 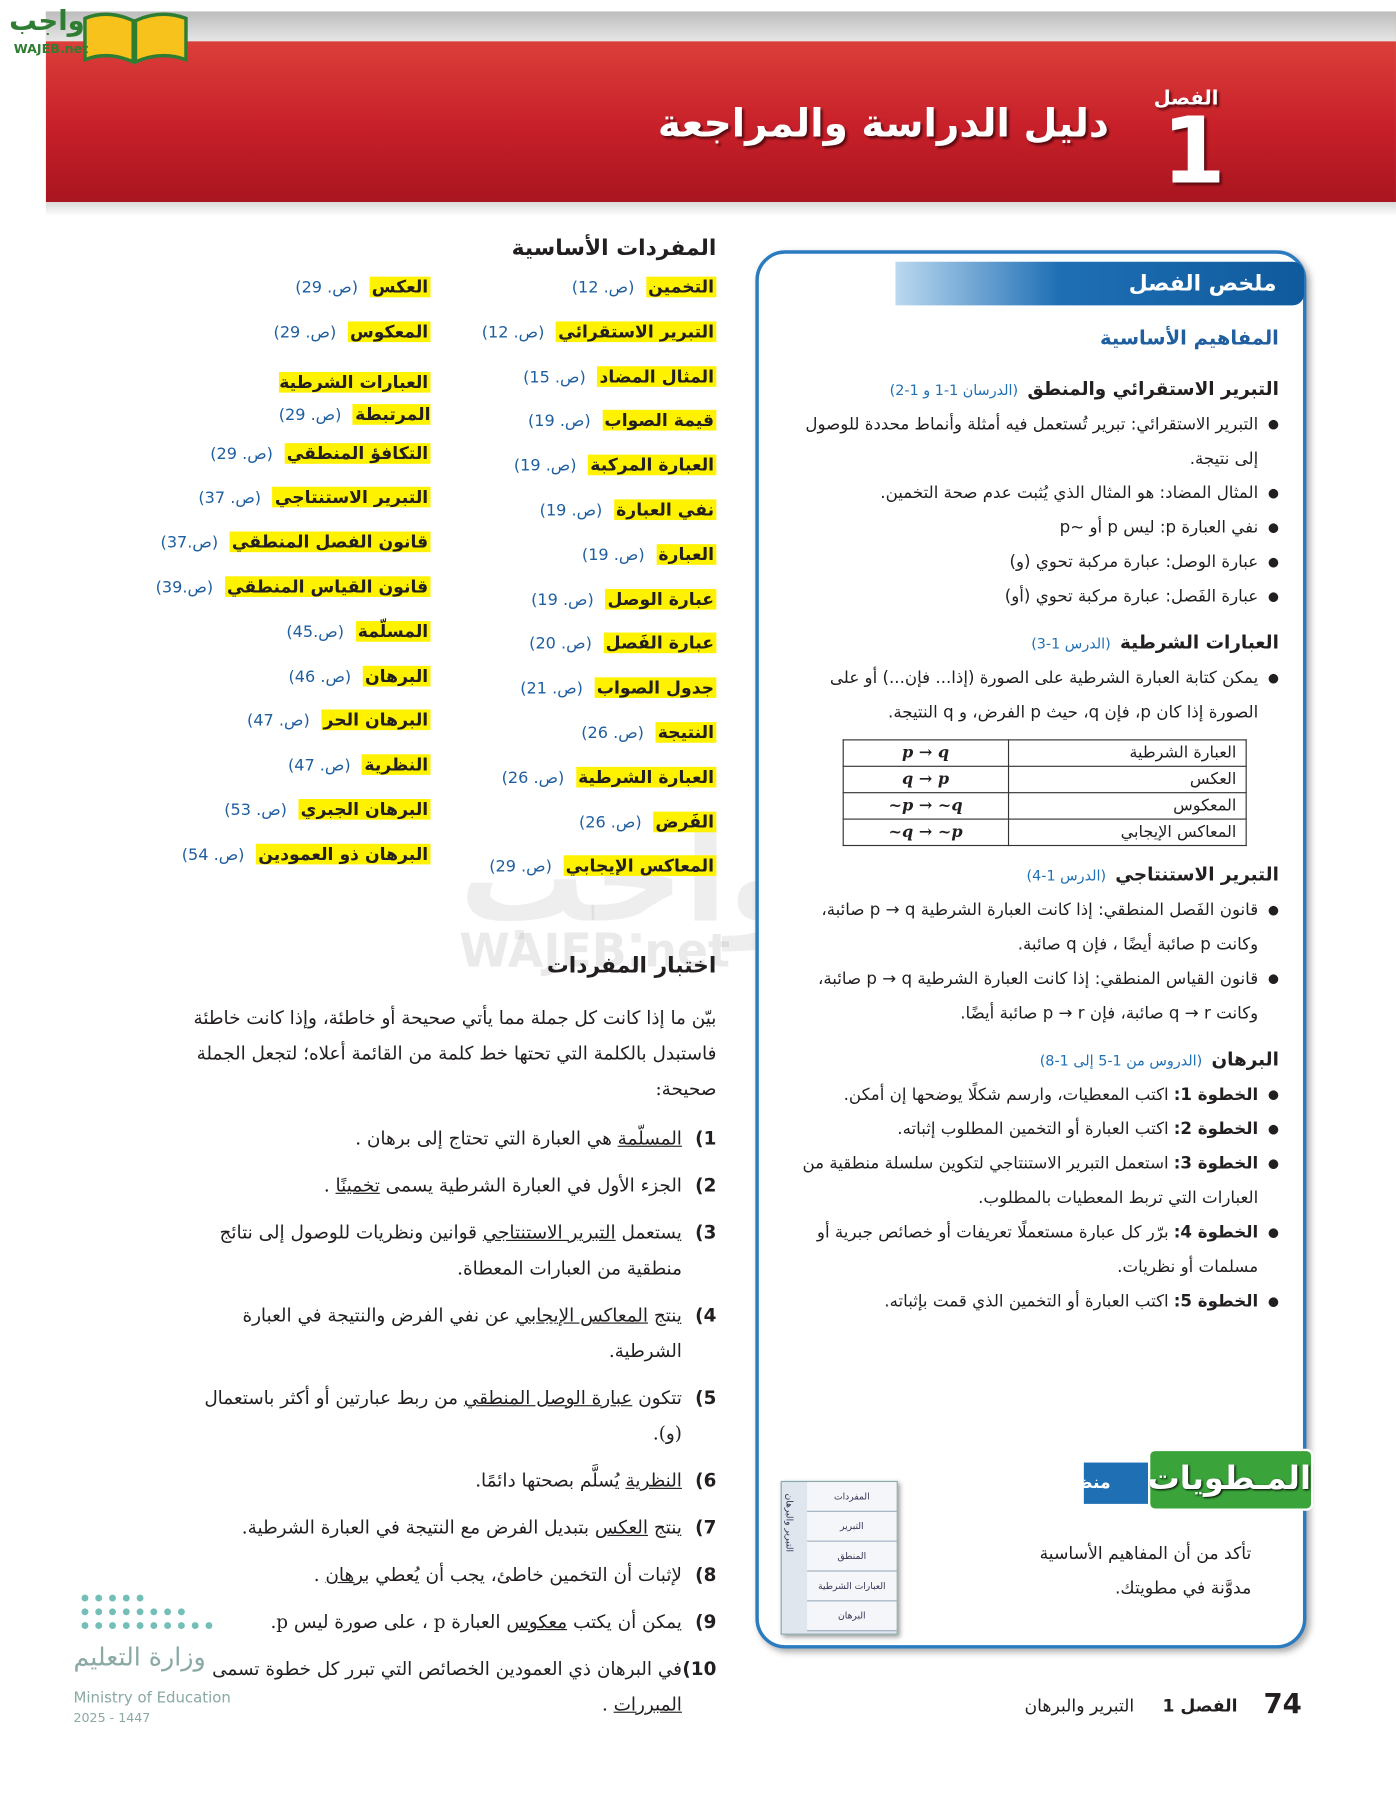 I want to click on bullet: نفي العبارة p: ليس p أو ~p, so click(x=1032, y=528).